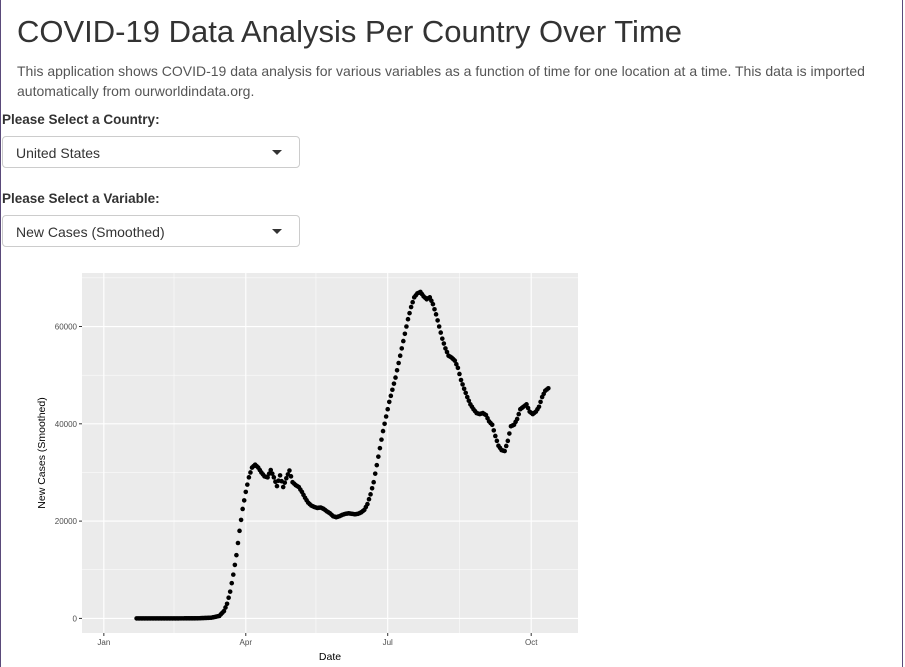  Describe the element at coordinates (58, 153) in the screenshot. I see `country-select-value: United States` at that location.